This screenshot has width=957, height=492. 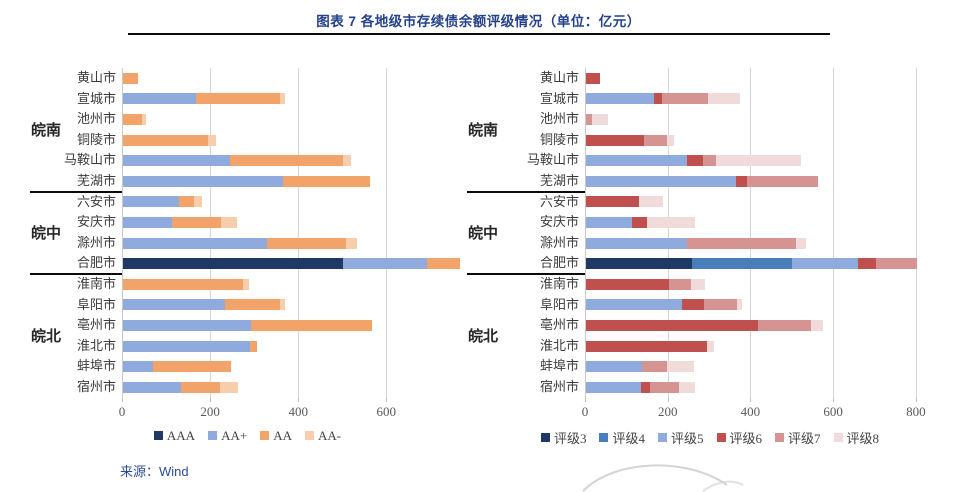 What do you see at coordinates (234, 435) in the screenshot?
I see `legend-label: AA+` at bounding box center [234, 435].